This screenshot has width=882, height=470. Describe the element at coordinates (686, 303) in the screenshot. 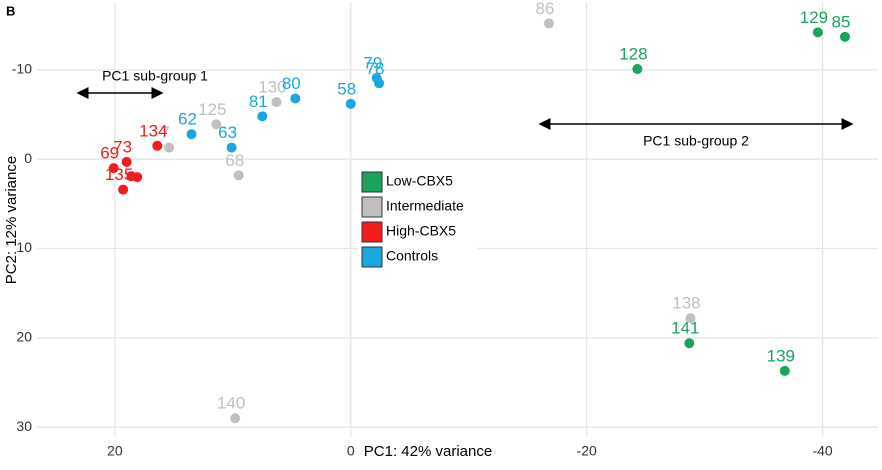

I see `point-label: 138` at that location.